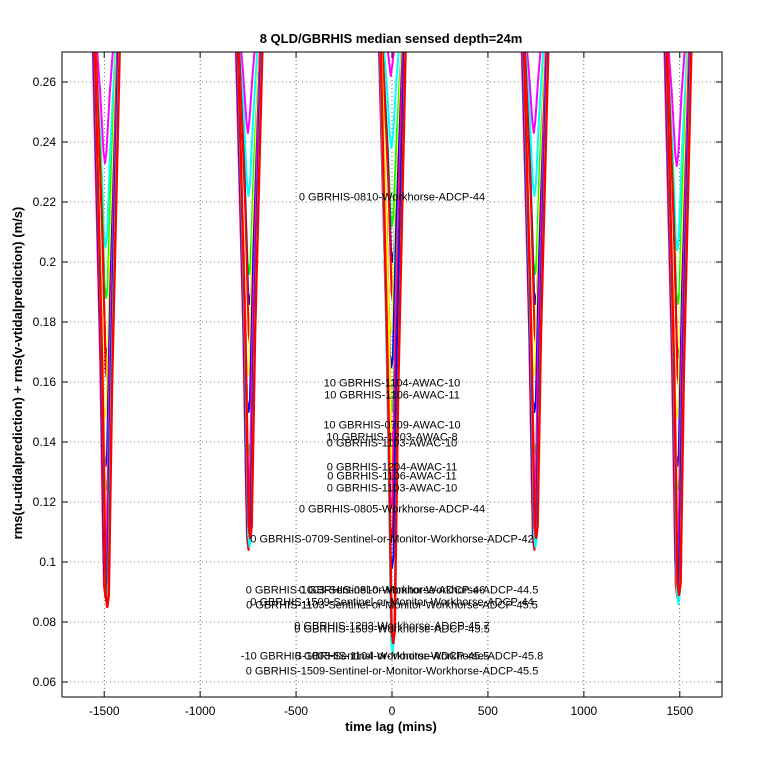 The height and width of the screenshot is (760, 760). Describe the element at coordinates (391, 109) in the screenshot. I see `series-line` at that location.